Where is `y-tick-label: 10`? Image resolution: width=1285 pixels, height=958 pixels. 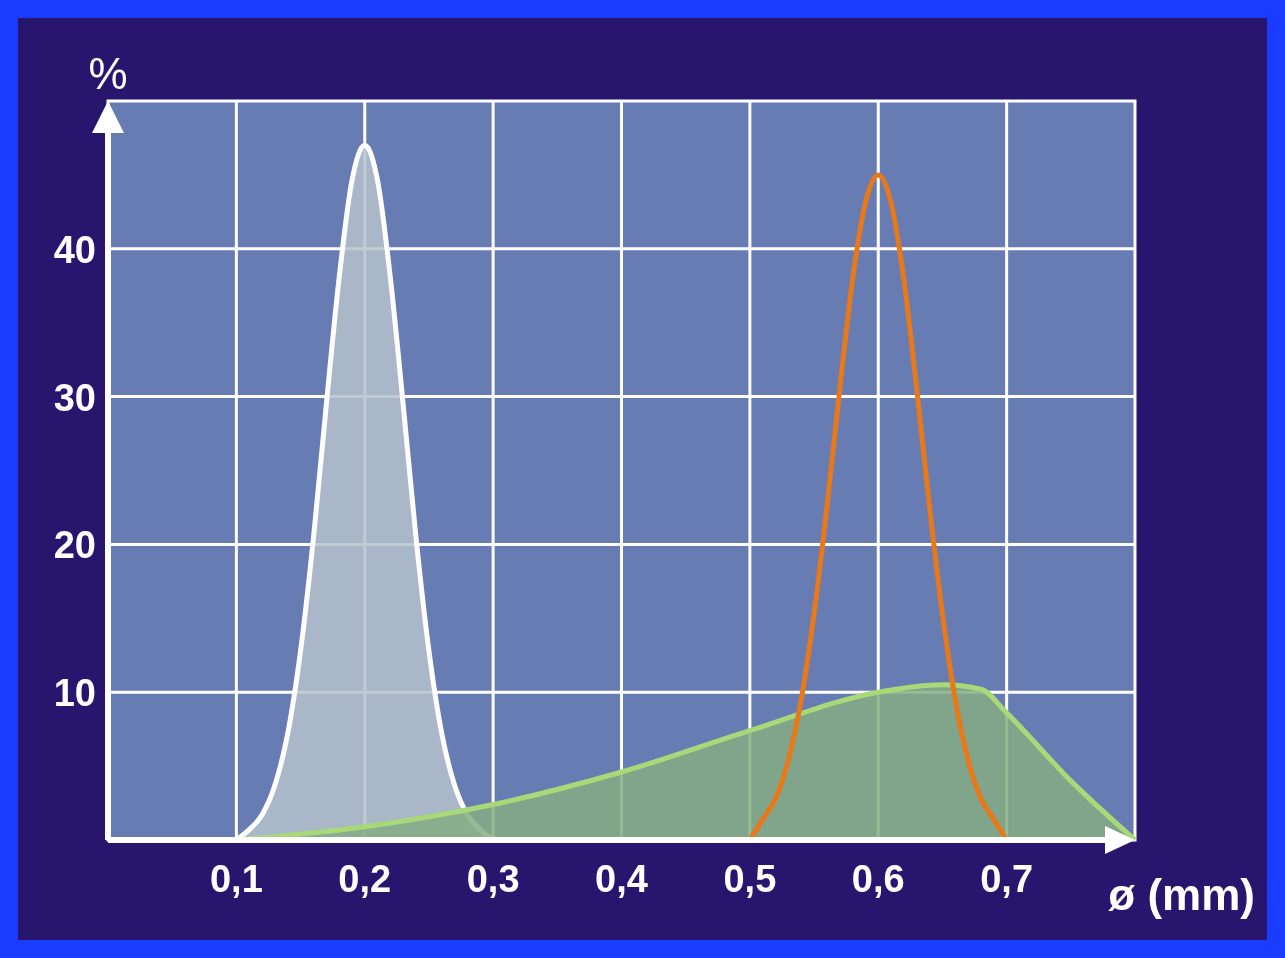
y-tick-label: 10 is located at coordinates (74, 693).